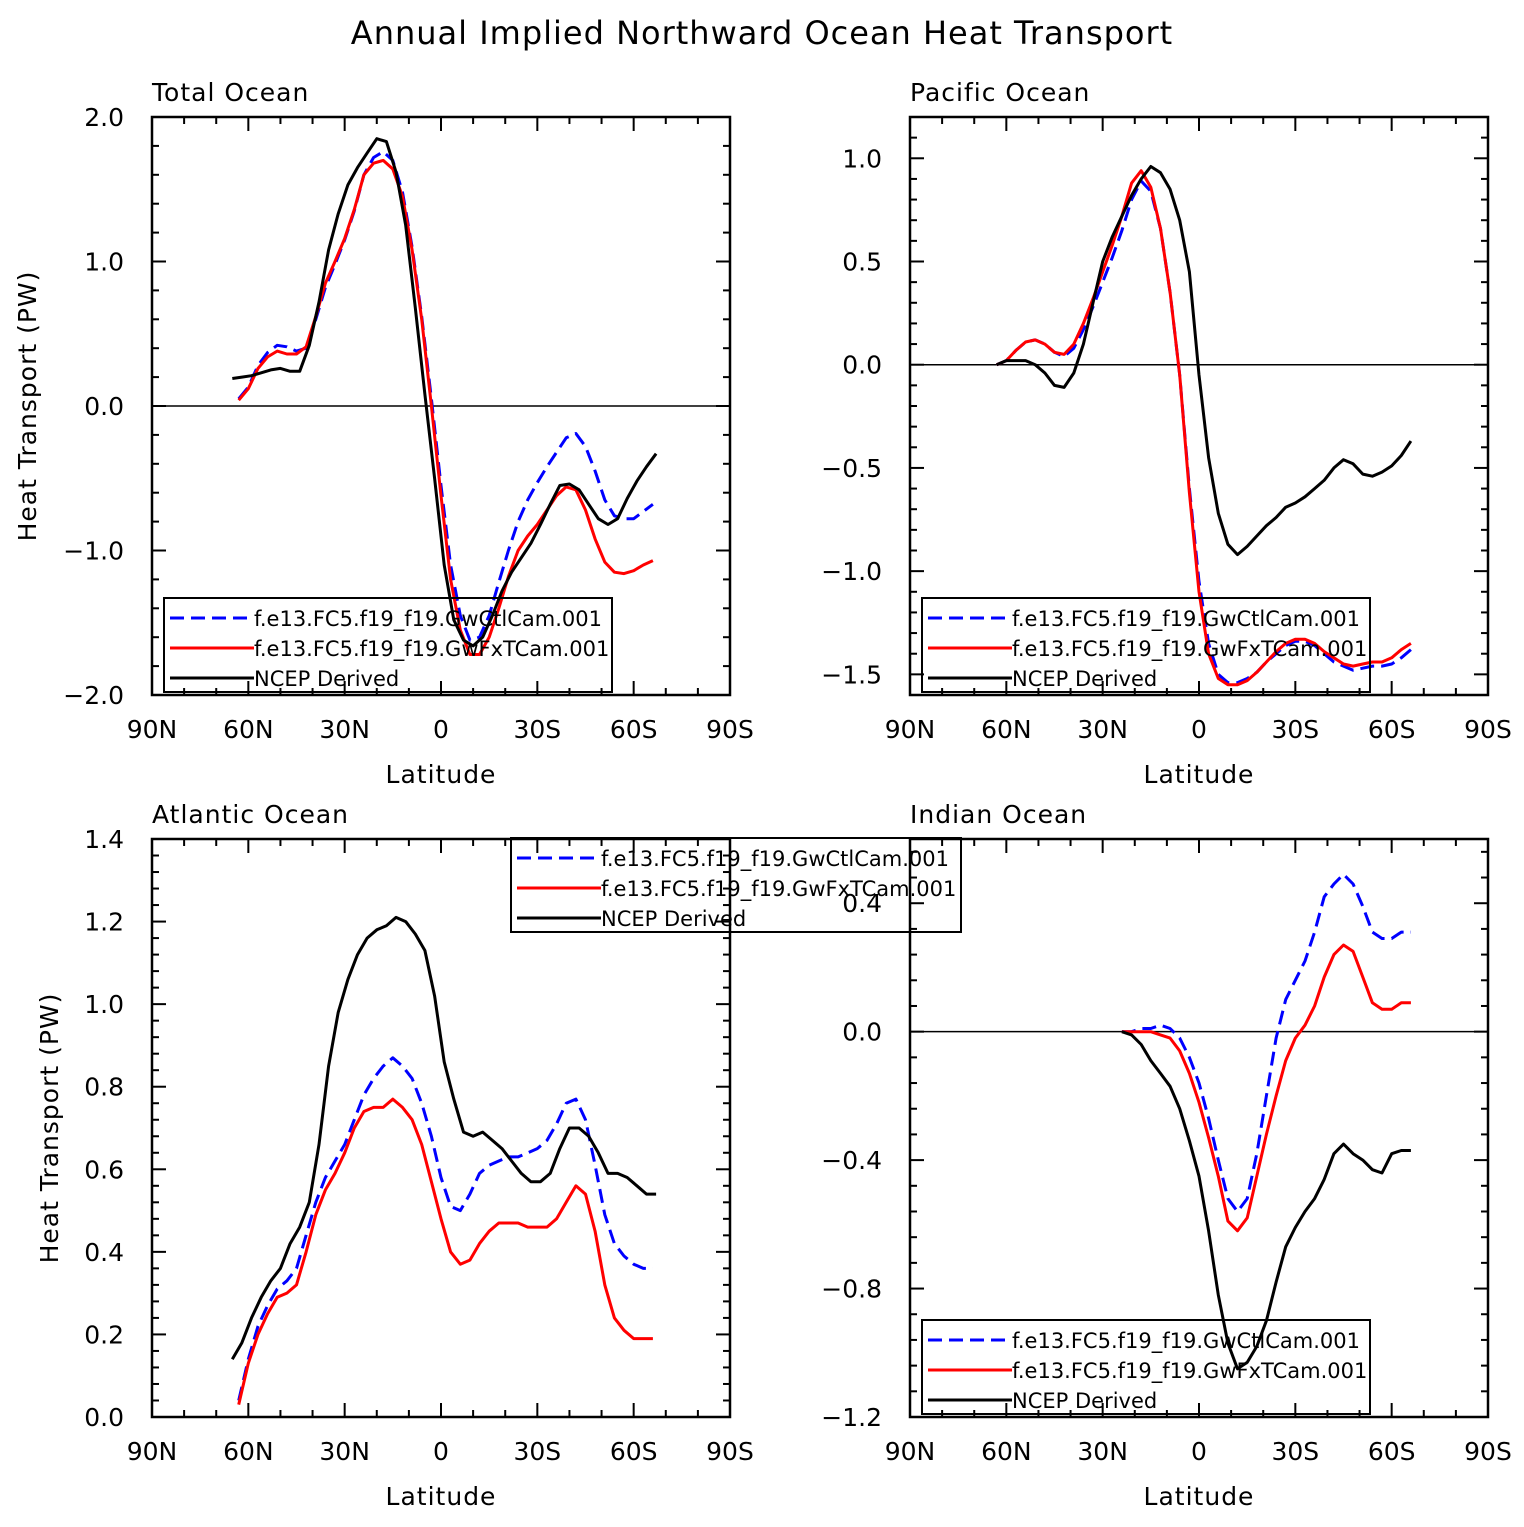  I want to click on panel-title: Total Ocean, so click(230, 92).